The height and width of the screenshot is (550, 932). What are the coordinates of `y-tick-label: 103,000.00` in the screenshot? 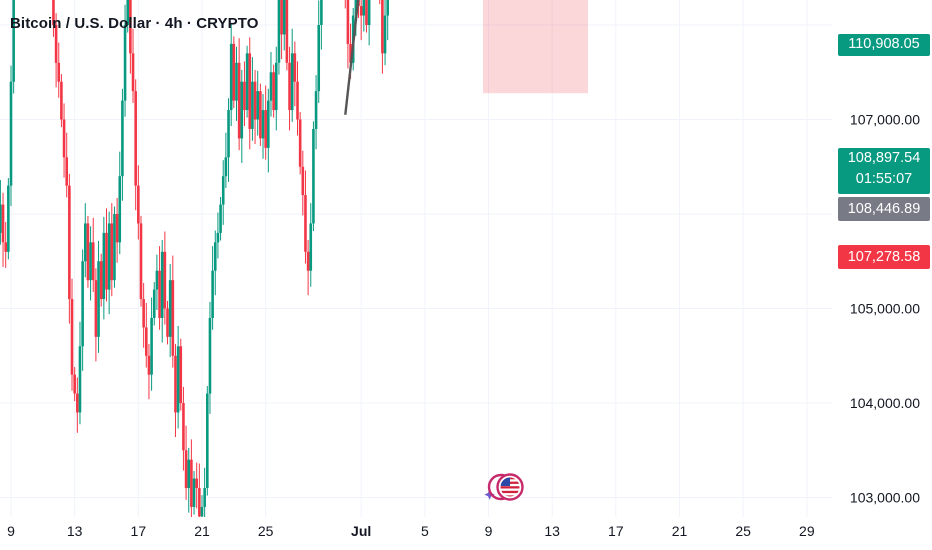 It's located at (885, 498).